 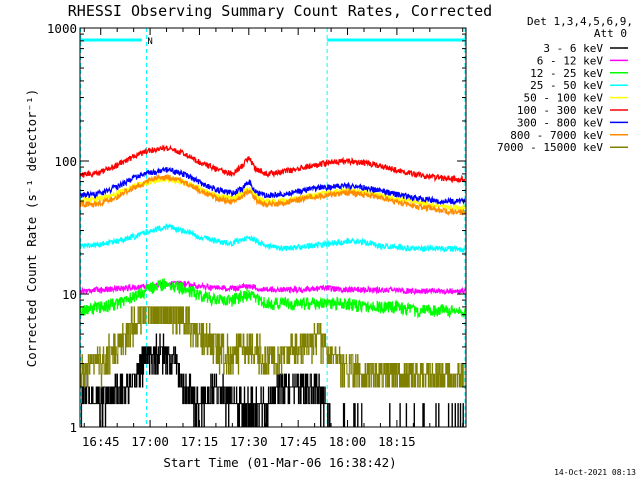 I want to click on legend-label-3: 25 - 50 keV, so click(x=566, y=85).